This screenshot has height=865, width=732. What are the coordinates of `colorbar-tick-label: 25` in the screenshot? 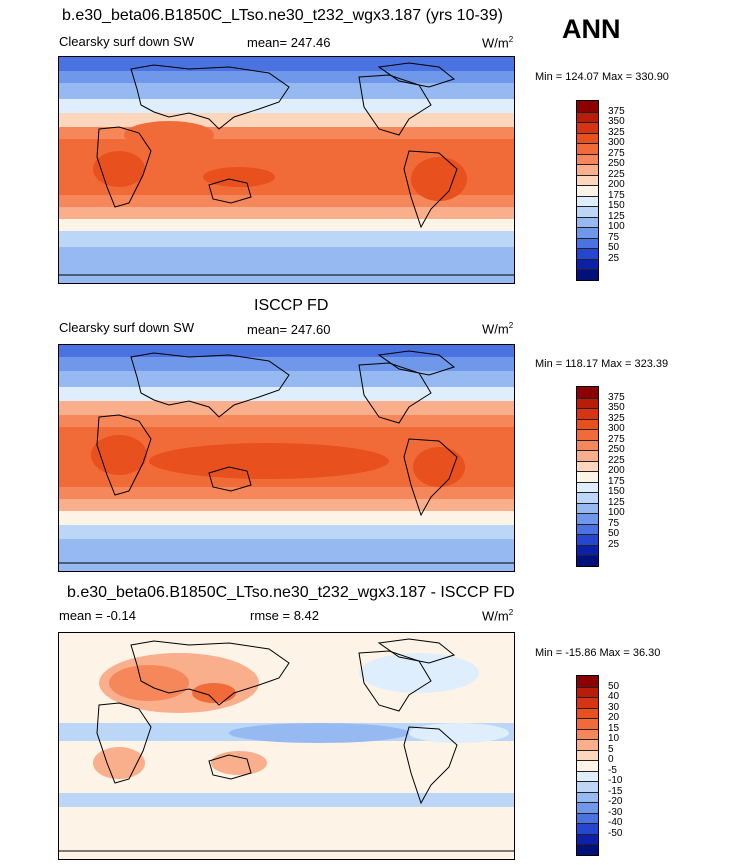 It's located at (614, 544).